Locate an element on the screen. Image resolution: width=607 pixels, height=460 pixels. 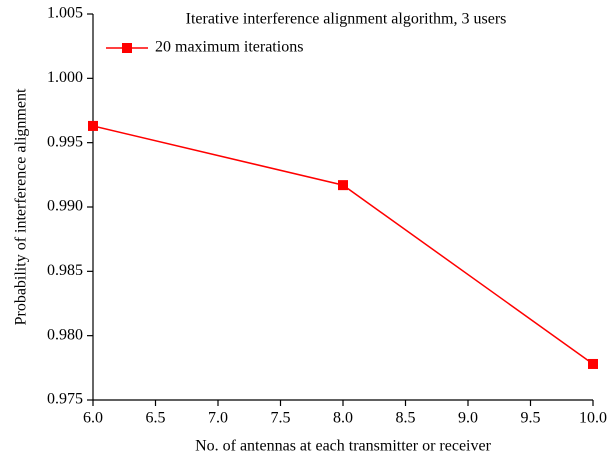
x-tick-label: 6.0 is located at coordinates (93, 418).